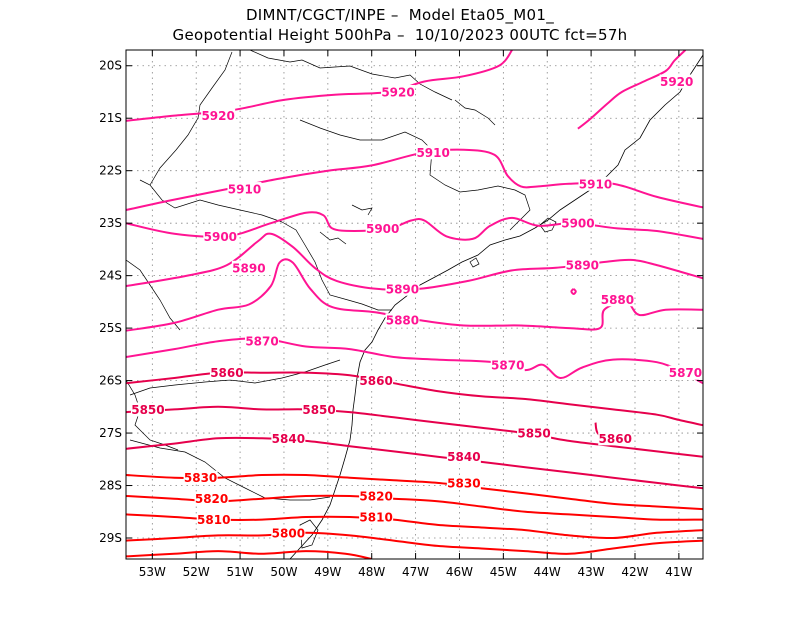 The height and width of the screenshot is (618, 800). What do you see at coordinates (196, 572) in the screenshot?
I see `x-tick-label: 52W` at bounding box center [196, 572].